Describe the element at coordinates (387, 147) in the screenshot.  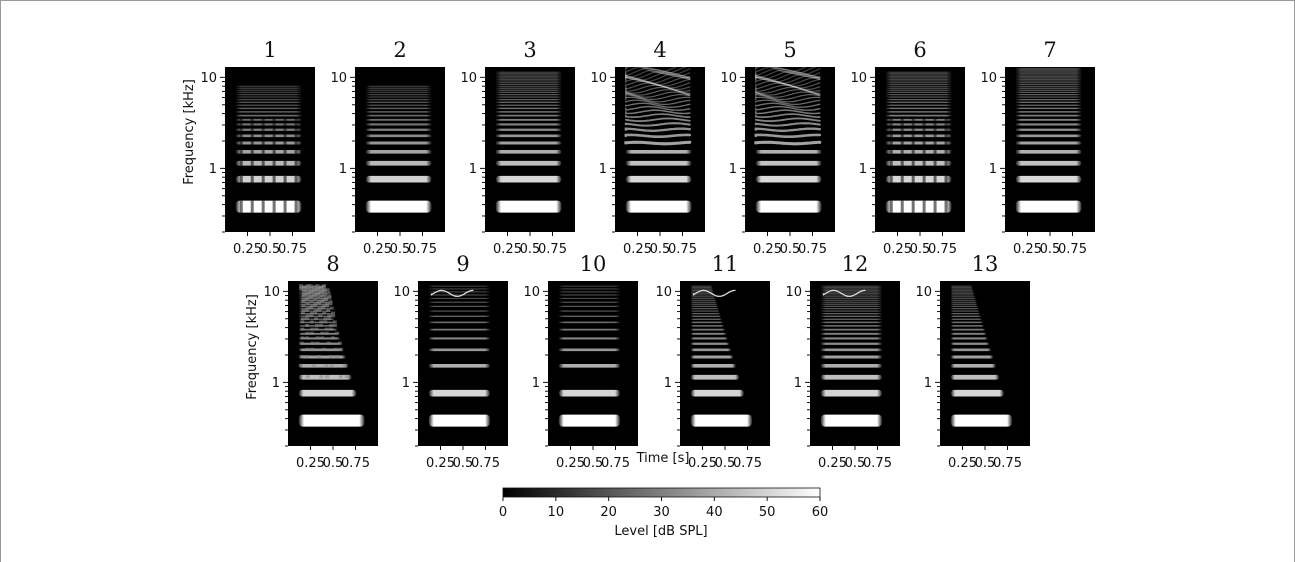
I see `spectrogram-panel-2: 2 1 10 0.250.50.75` at that location.